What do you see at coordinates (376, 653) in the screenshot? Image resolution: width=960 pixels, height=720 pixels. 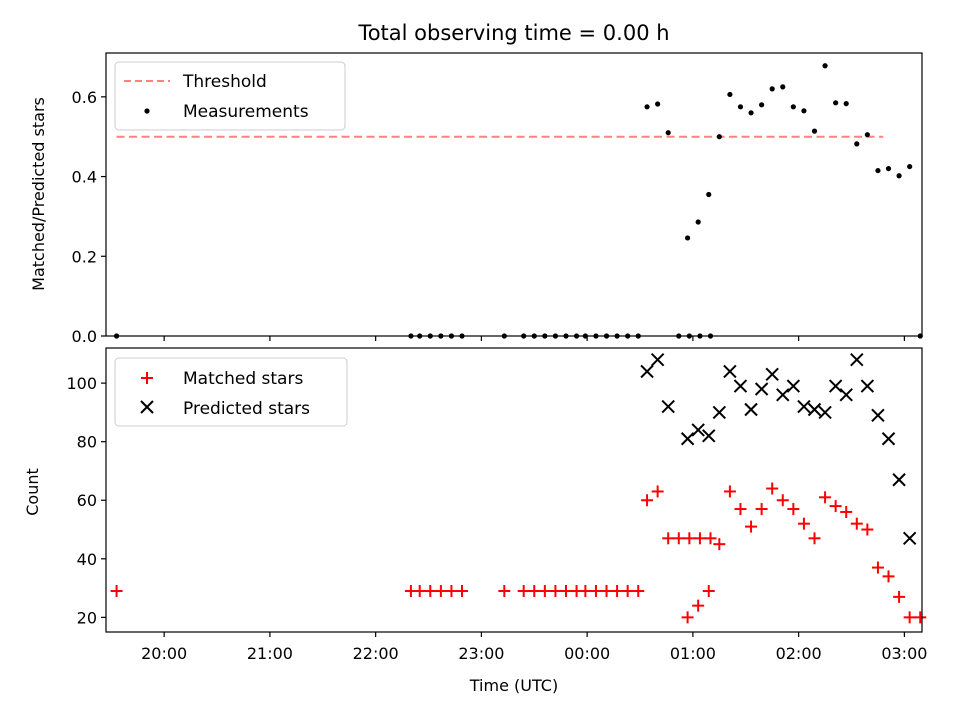 I see `x-tick-label: 22:00` at bounding box center [376, 653].